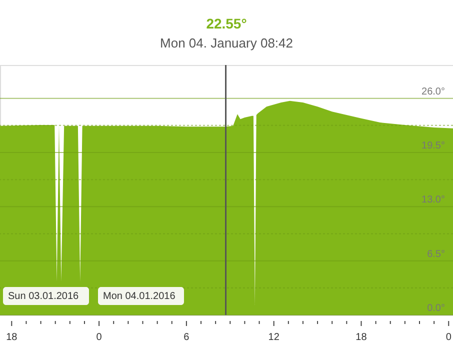  What do you see at coordinates (226, 42) in the screenshot?
I see `chart-subtitle: Mon 04. January 08:42` at bounding box center [226, 42].